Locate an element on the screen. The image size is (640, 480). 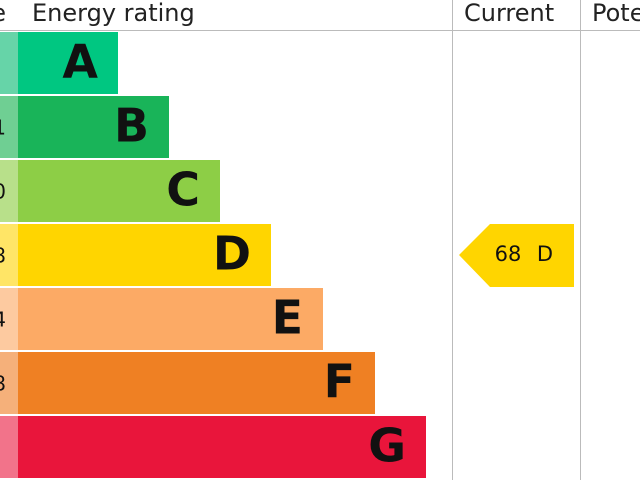
current-score: 68 is located at coordinates (508, 254).